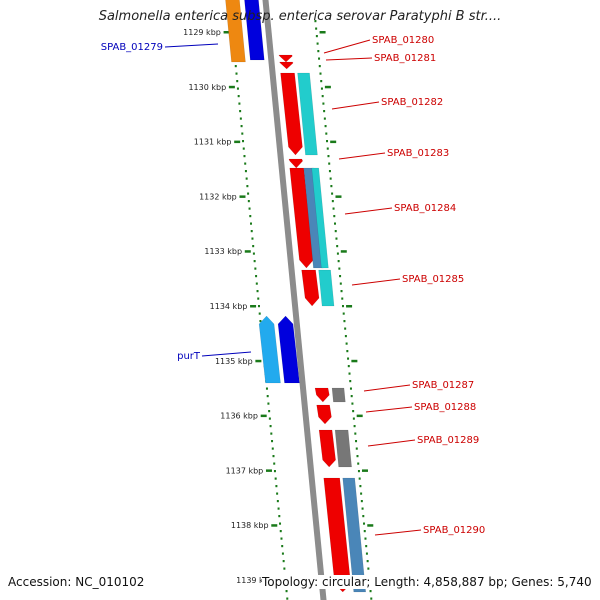 This screenshot has width=600, height=600. What do you see at coordinates (405, 58) in the screenshot?
I see `gene-label: SPAB_01281` at bounding box center [405, 58].